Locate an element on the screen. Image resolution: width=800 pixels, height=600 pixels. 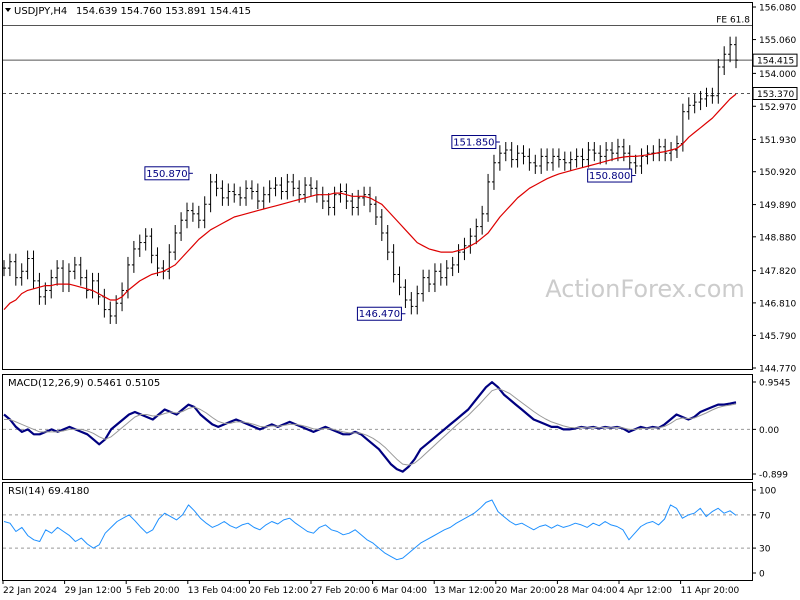
y-tick-label: 155.060 is located at coordinates (777, 41).